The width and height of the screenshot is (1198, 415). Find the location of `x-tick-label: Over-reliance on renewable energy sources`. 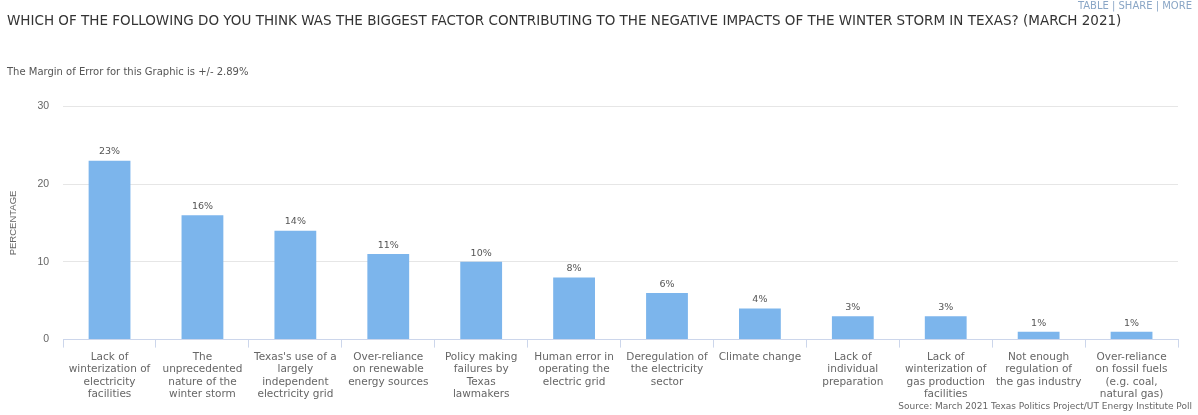

x-tick-label: Over-reliance on renewable energy sources is located at coordinates (388, 368).